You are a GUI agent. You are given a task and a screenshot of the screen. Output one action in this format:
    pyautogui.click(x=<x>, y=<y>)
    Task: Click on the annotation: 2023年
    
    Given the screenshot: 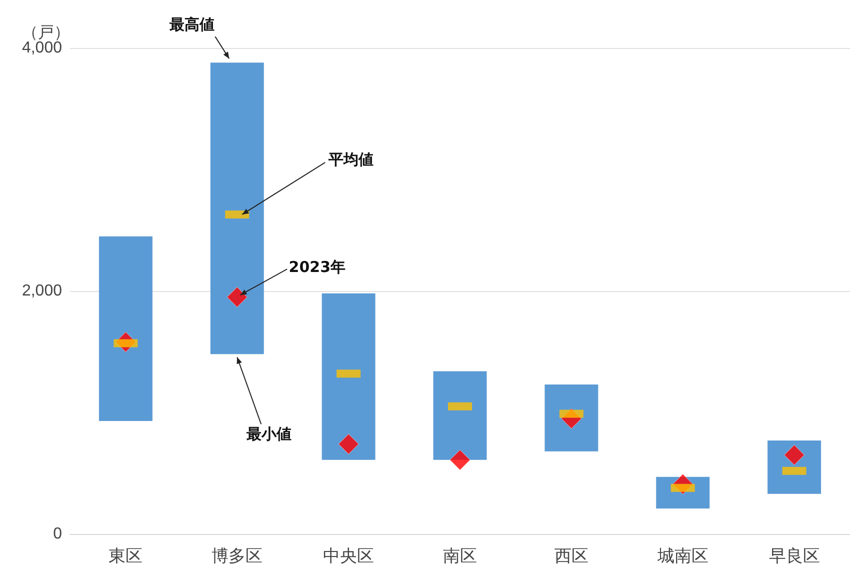 What is the action you would take?
    pyautogui.click(x=317, y=267)
    